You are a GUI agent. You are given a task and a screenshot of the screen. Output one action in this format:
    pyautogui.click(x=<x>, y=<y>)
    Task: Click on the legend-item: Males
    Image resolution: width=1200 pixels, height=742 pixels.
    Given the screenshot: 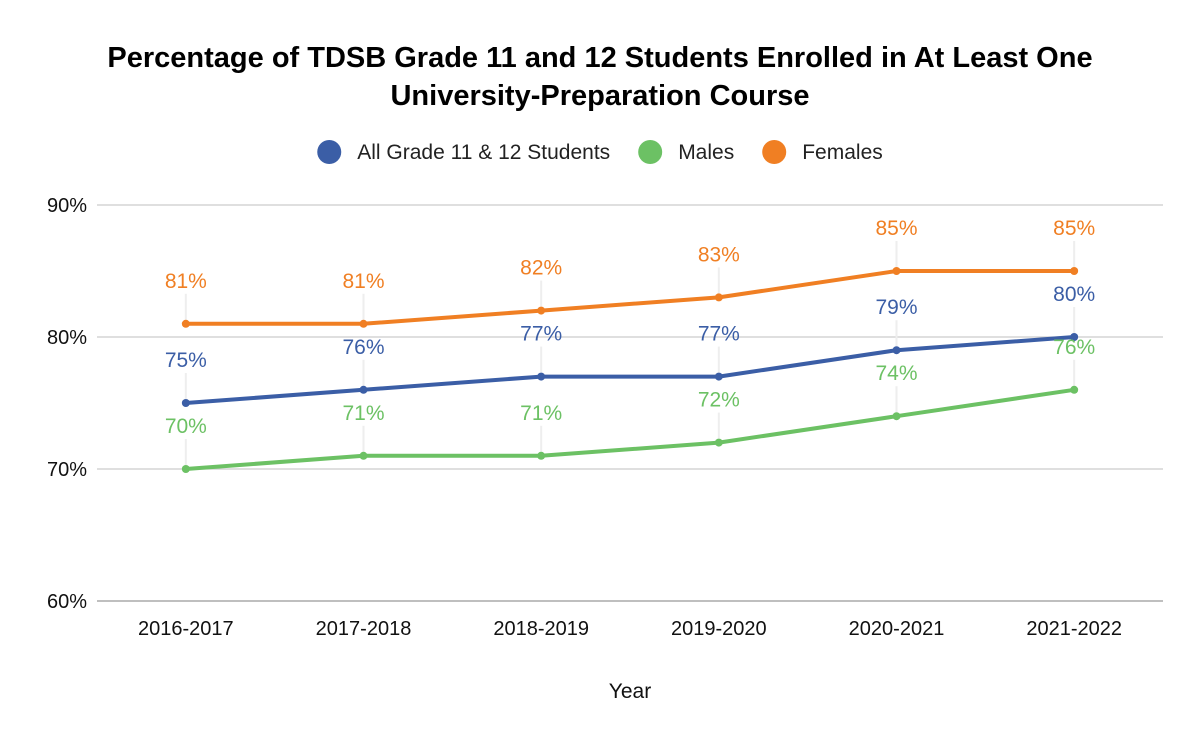 What is the action you would take?
    pyautogui.click(x=686, y=152)
    